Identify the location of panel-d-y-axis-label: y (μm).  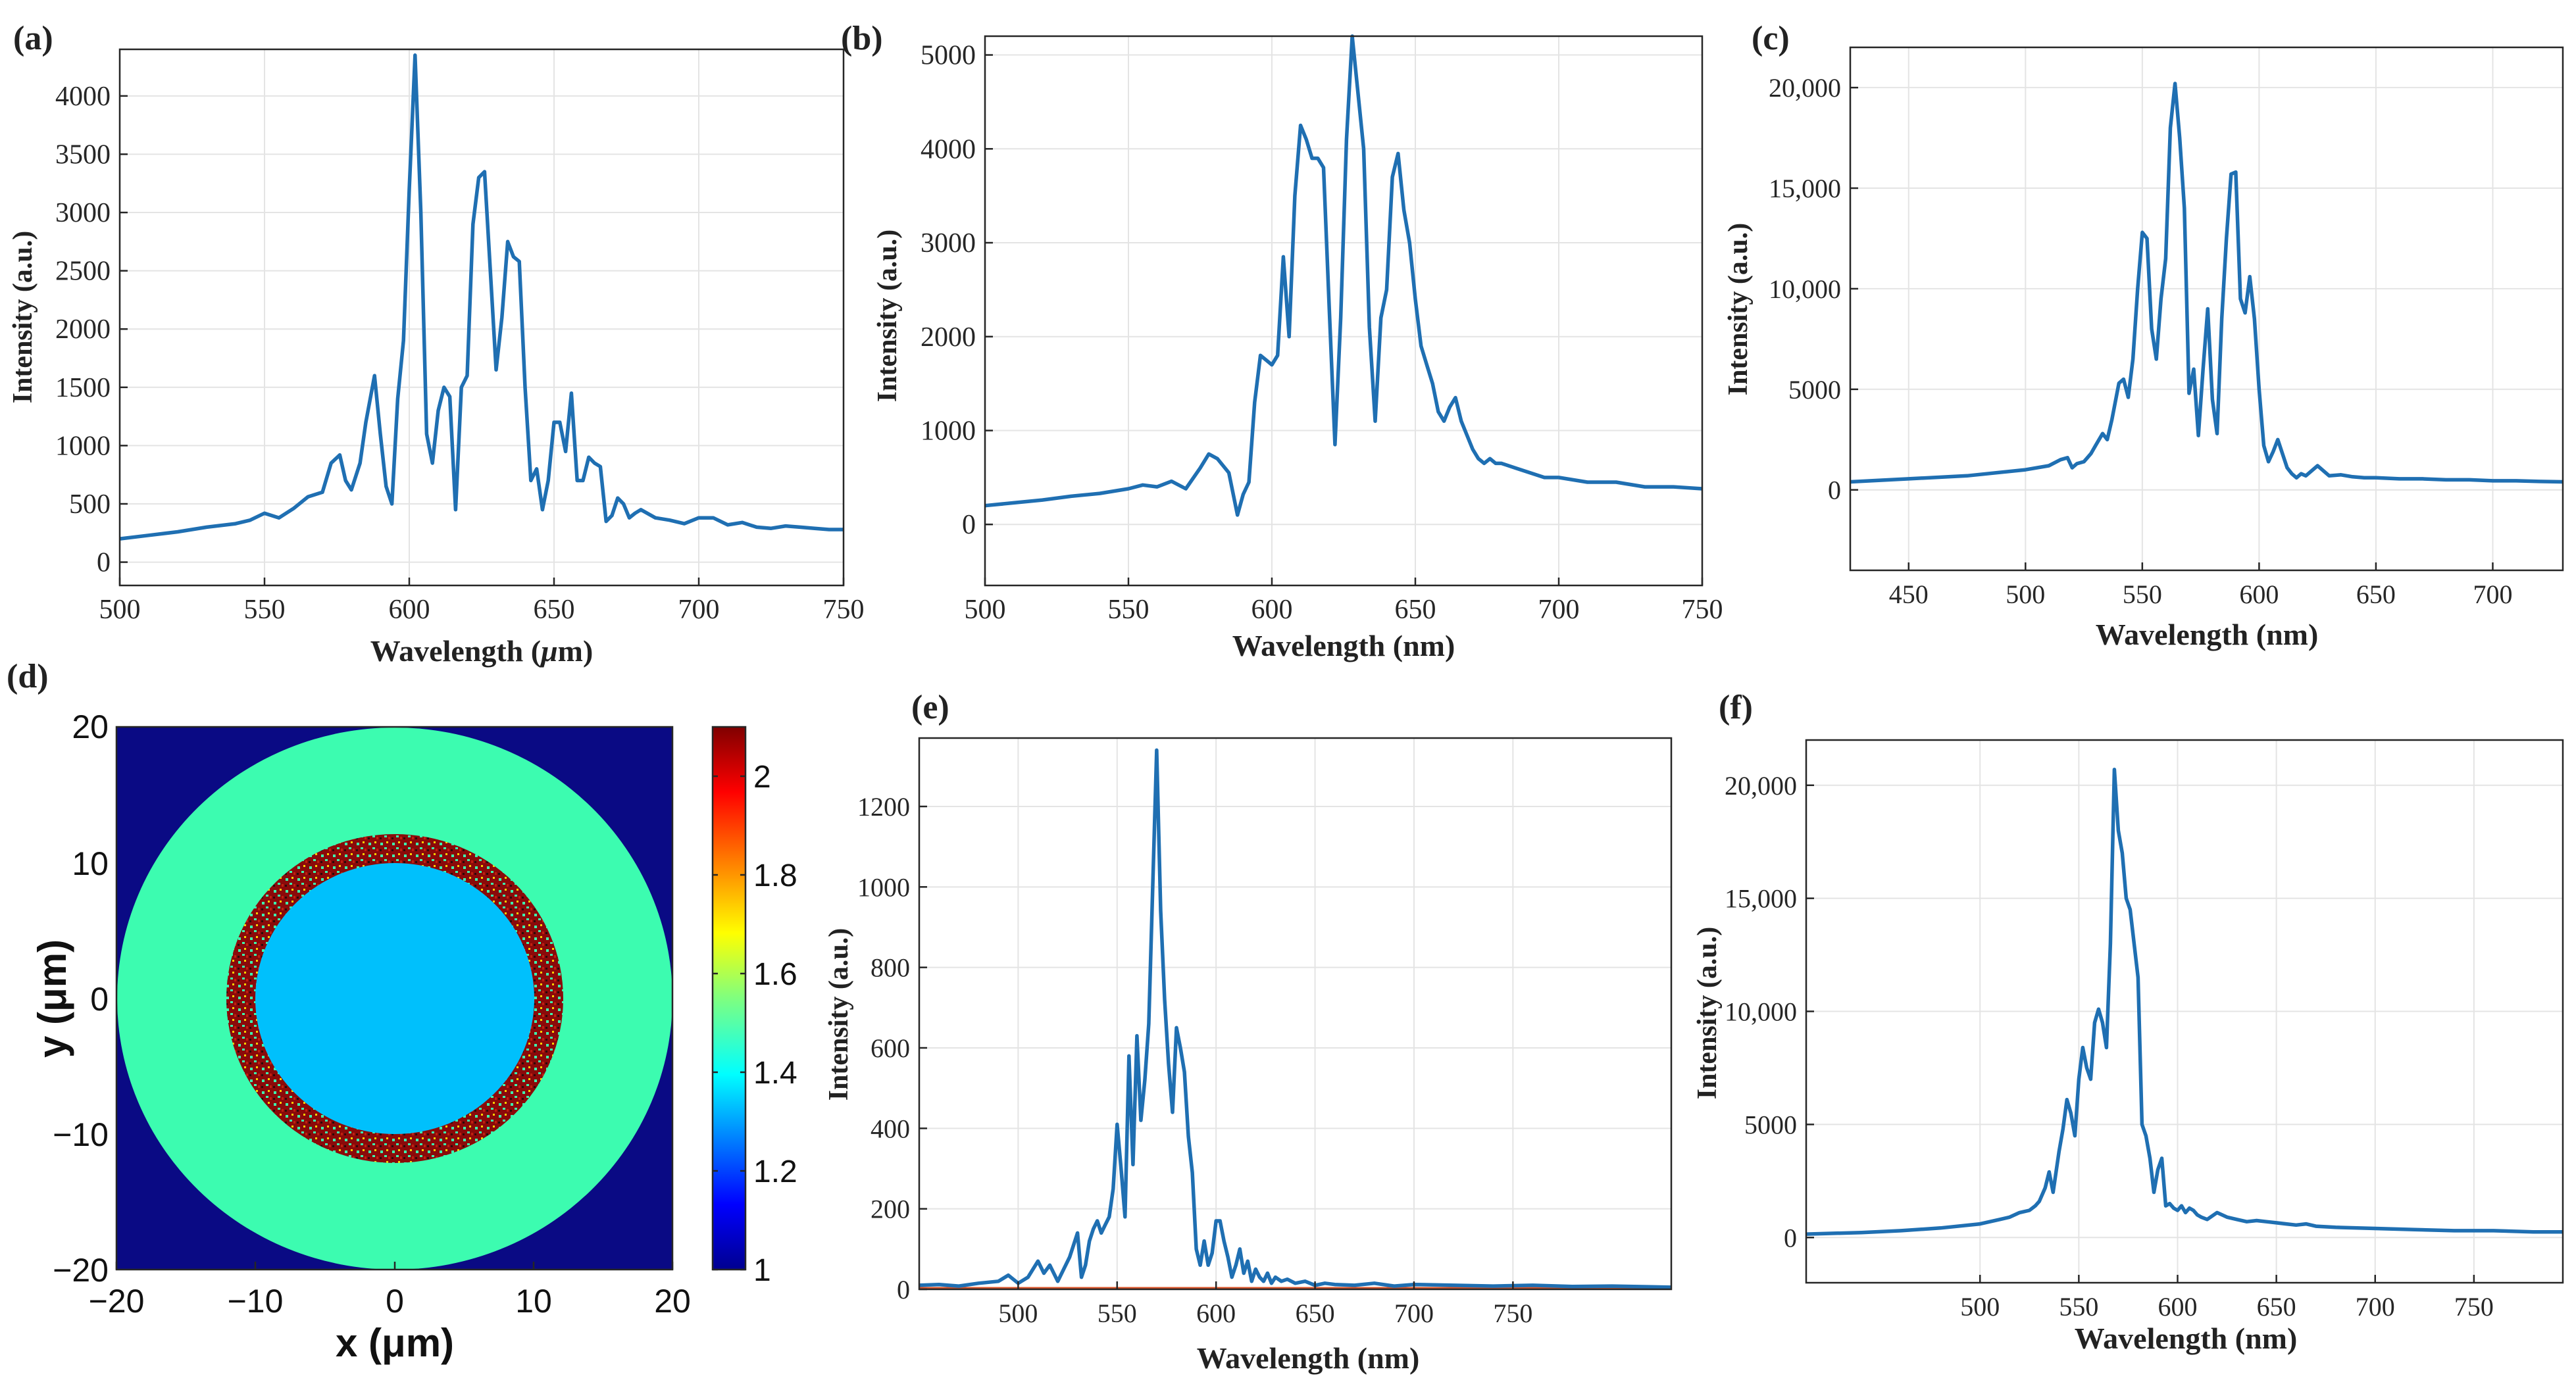
(52, 998).